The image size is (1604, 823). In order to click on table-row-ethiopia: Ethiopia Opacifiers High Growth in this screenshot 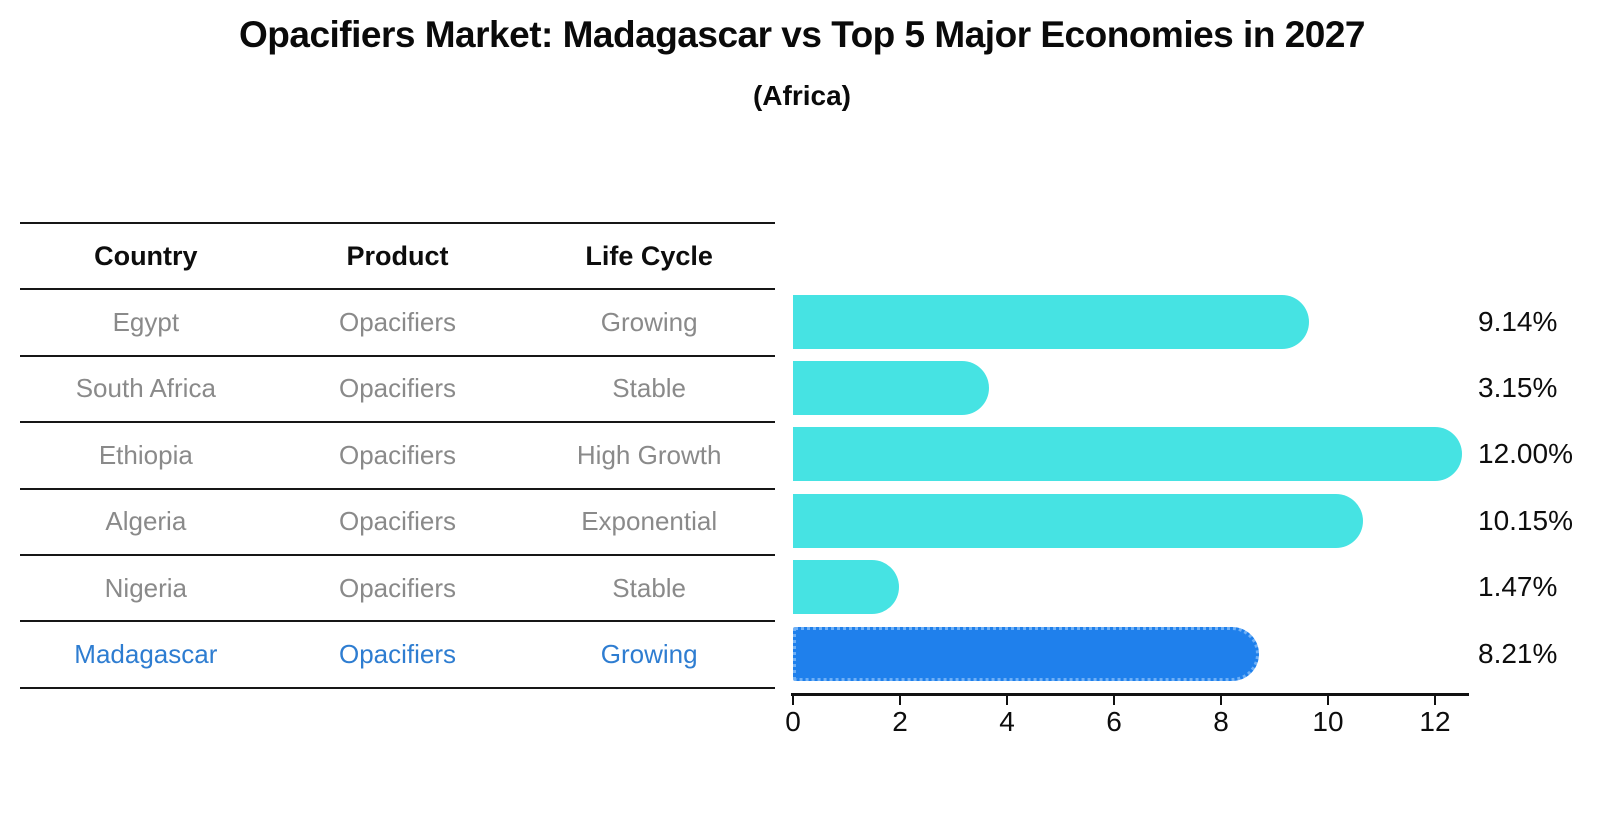, I will do `click(397, 456)`.